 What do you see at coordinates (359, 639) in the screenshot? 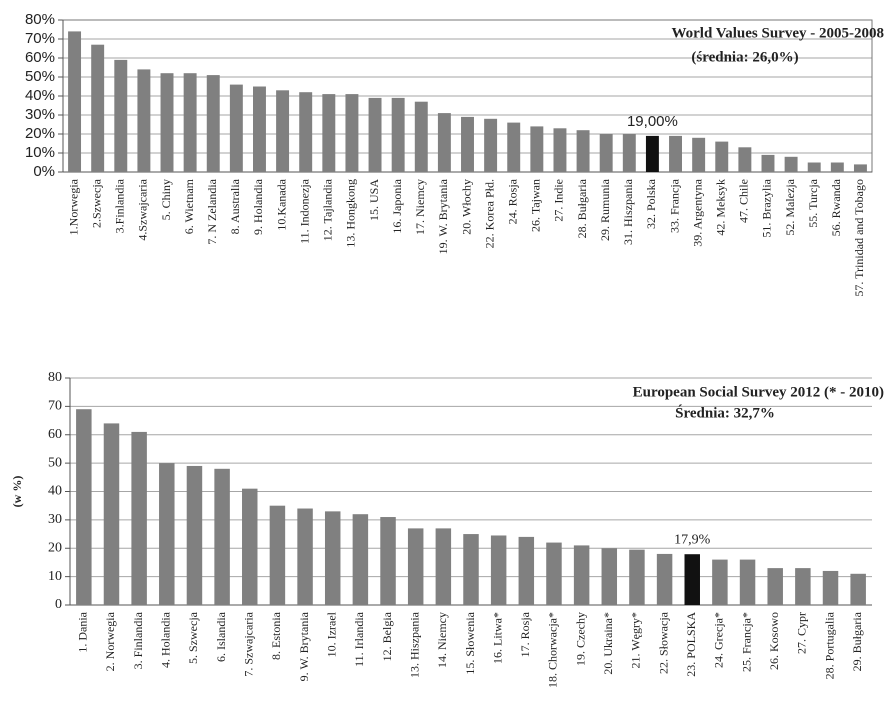
I see `x-tick-label: 11. Irlandia` at bounding box center [359, 639].